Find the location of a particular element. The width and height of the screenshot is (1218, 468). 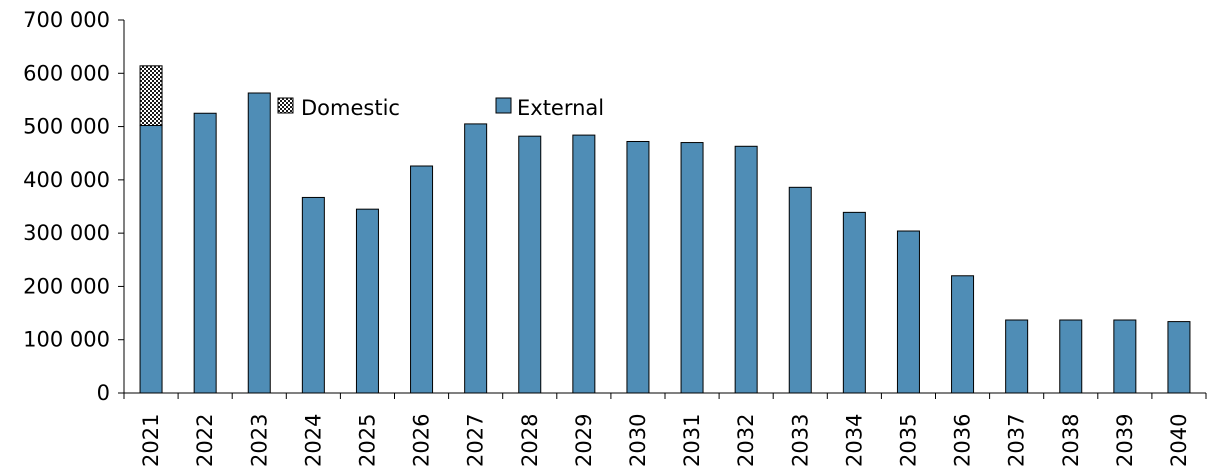

legend-label-external: External is located at coordinates (560, 108).